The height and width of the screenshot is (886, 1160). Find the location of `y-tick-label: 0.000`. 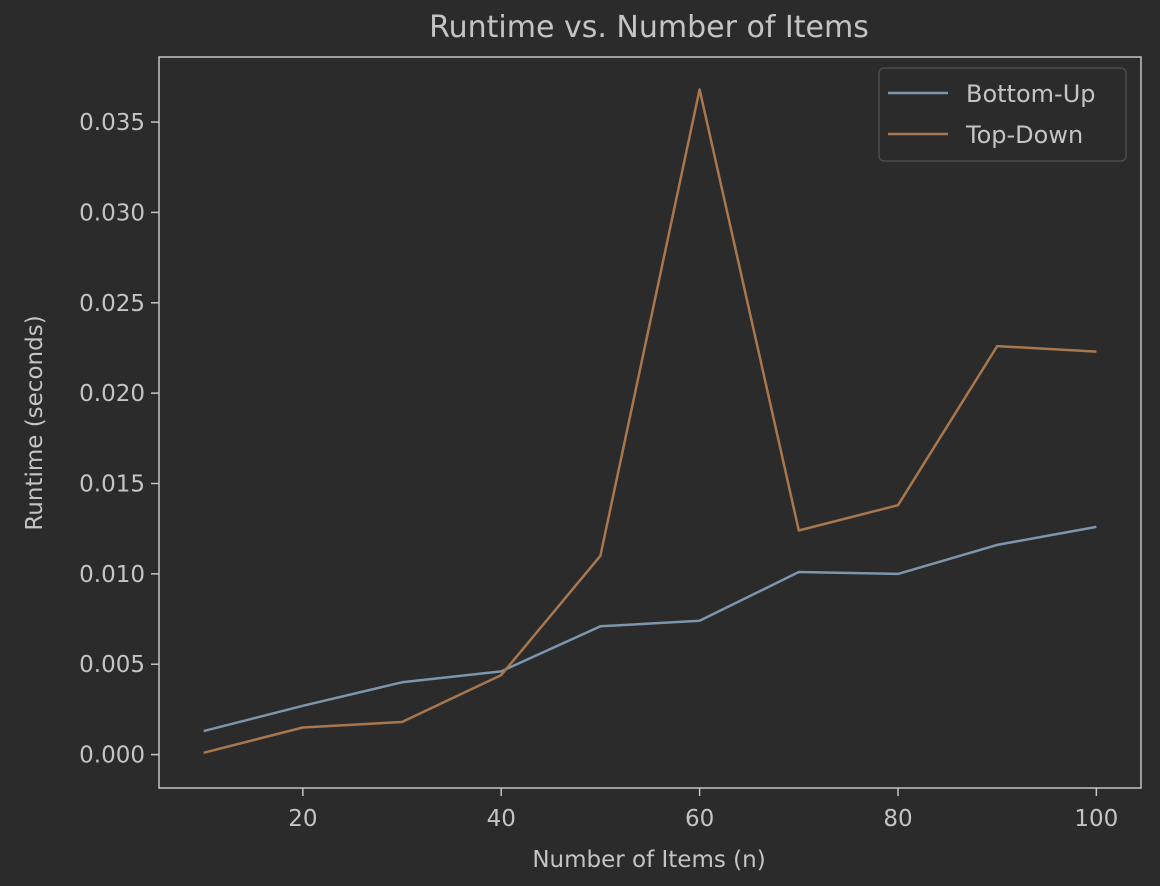

y-tick-label: 0.000 is located at coordinates (112, 756).